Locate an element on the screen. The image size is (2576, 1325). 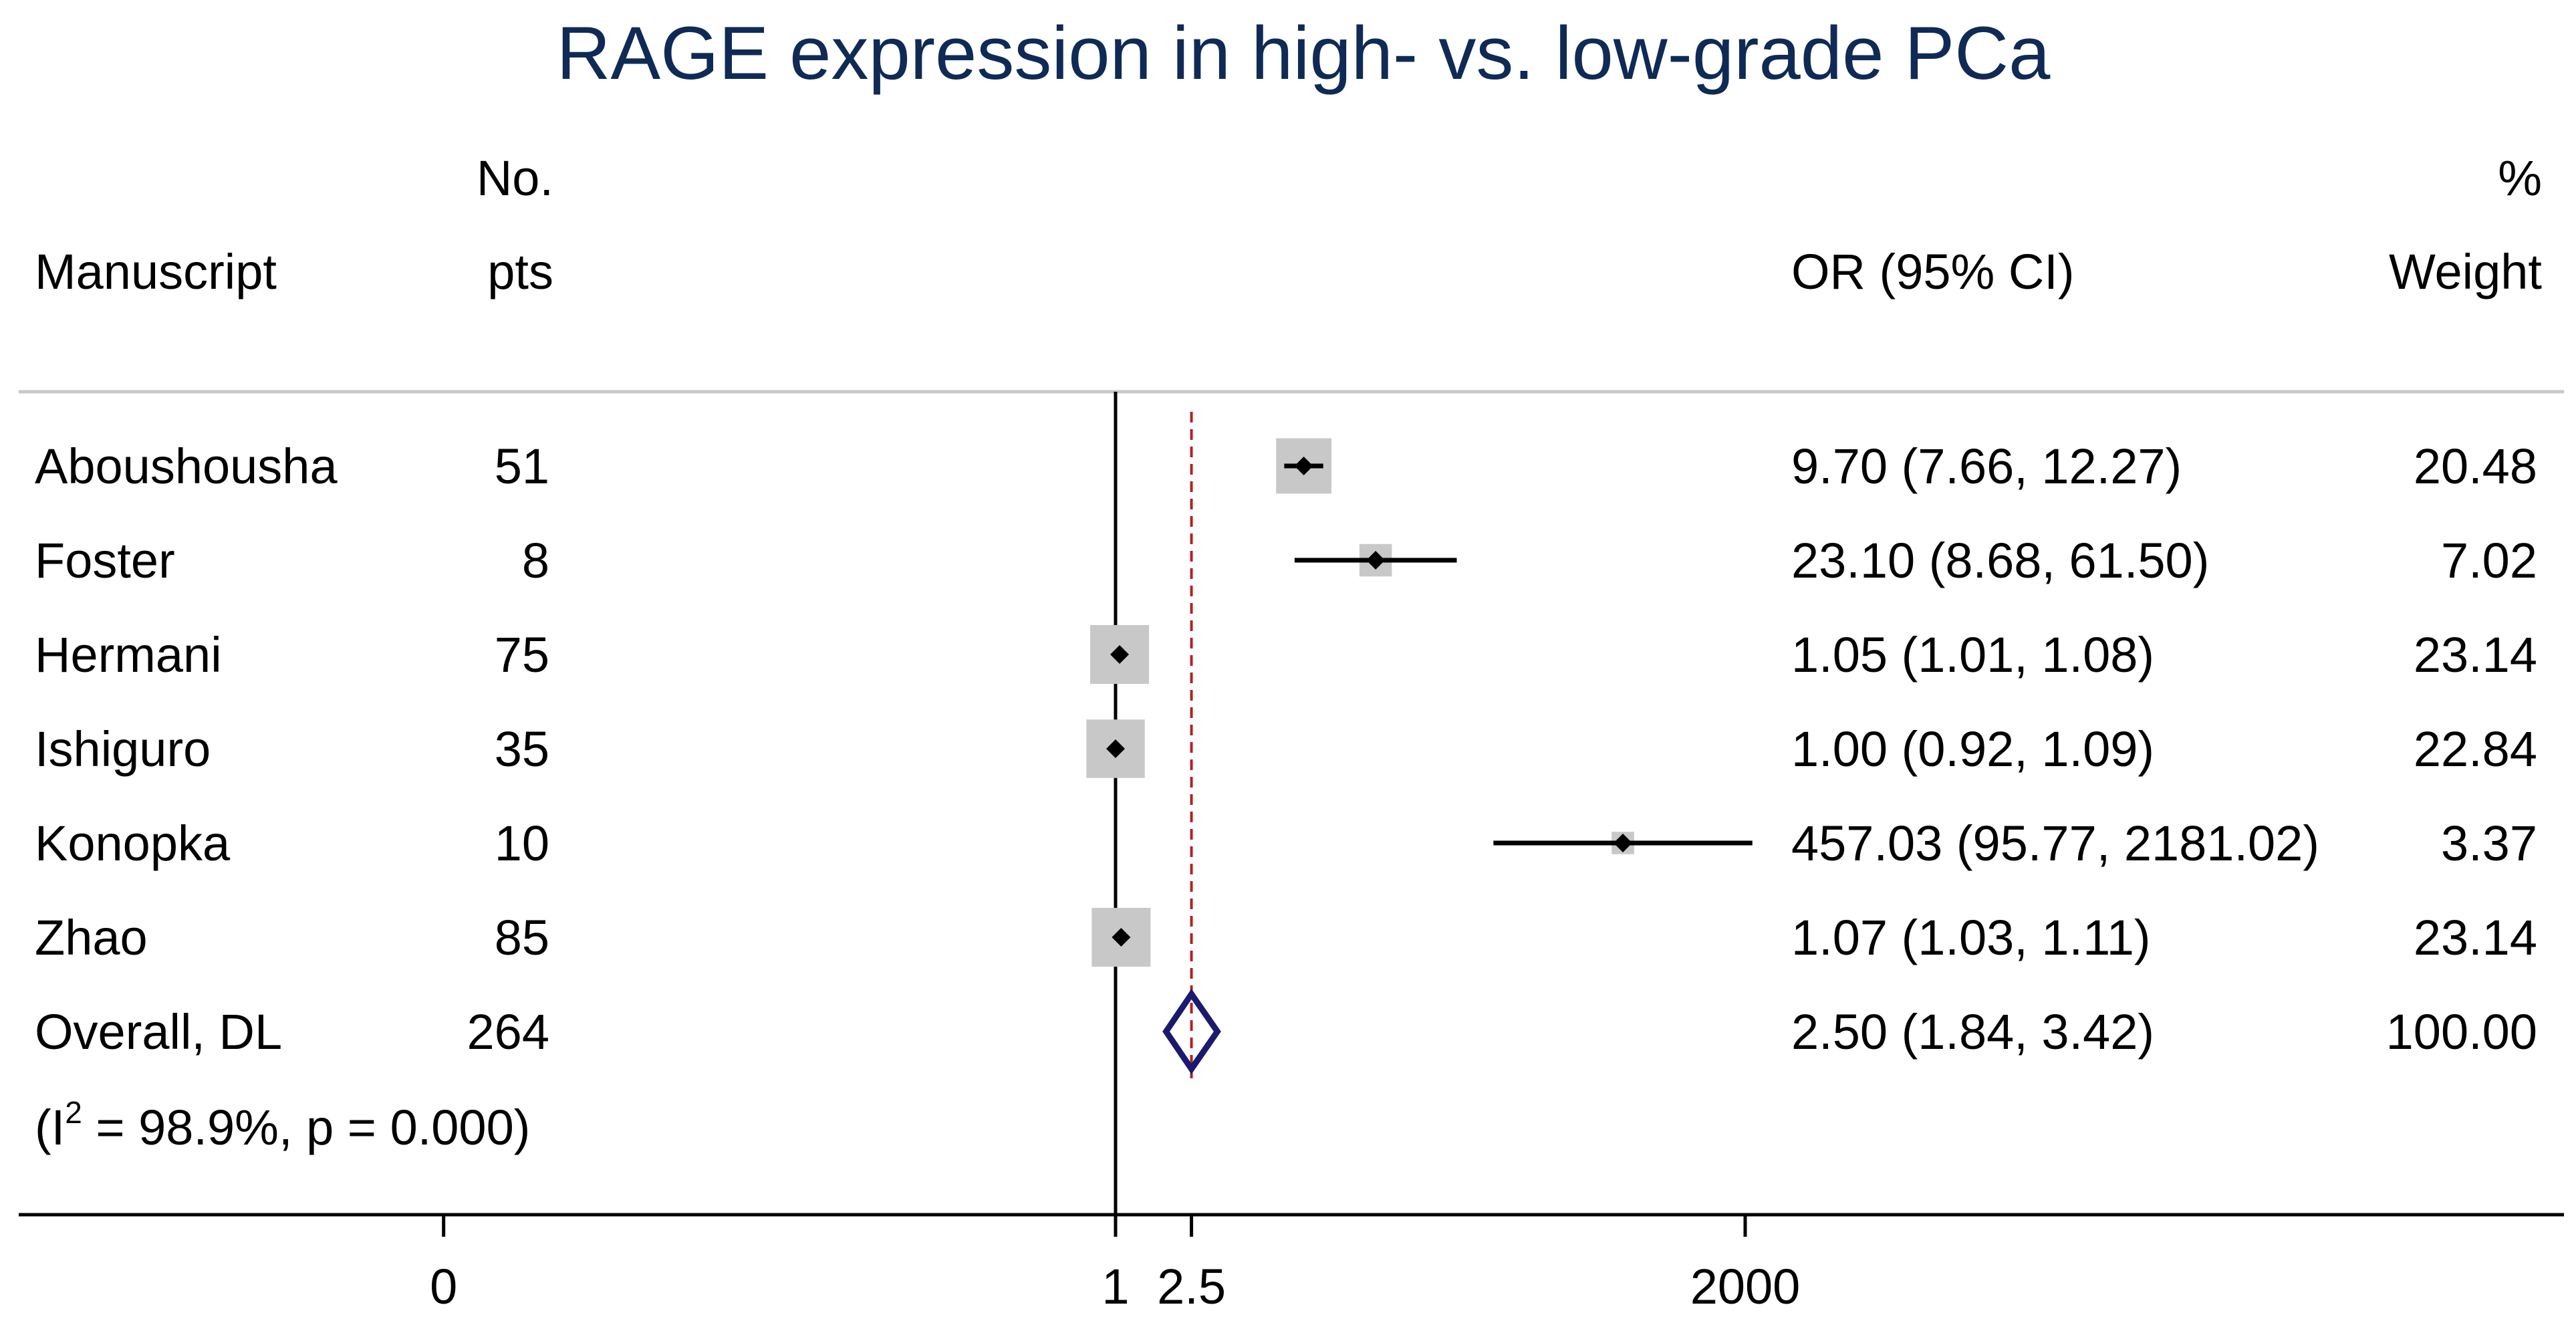
header-n-line2: pts is located at coordinates (520, 272).